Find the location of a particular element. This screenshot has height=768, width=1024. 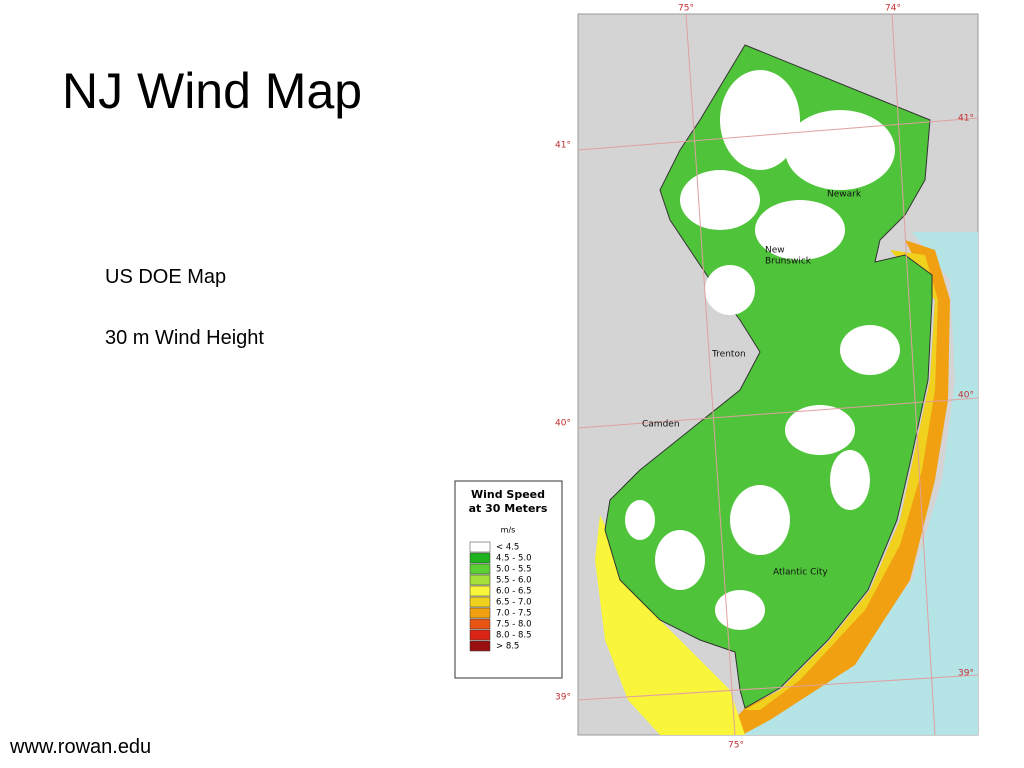

place-label: Trenton is located at coordinates (728, 355).